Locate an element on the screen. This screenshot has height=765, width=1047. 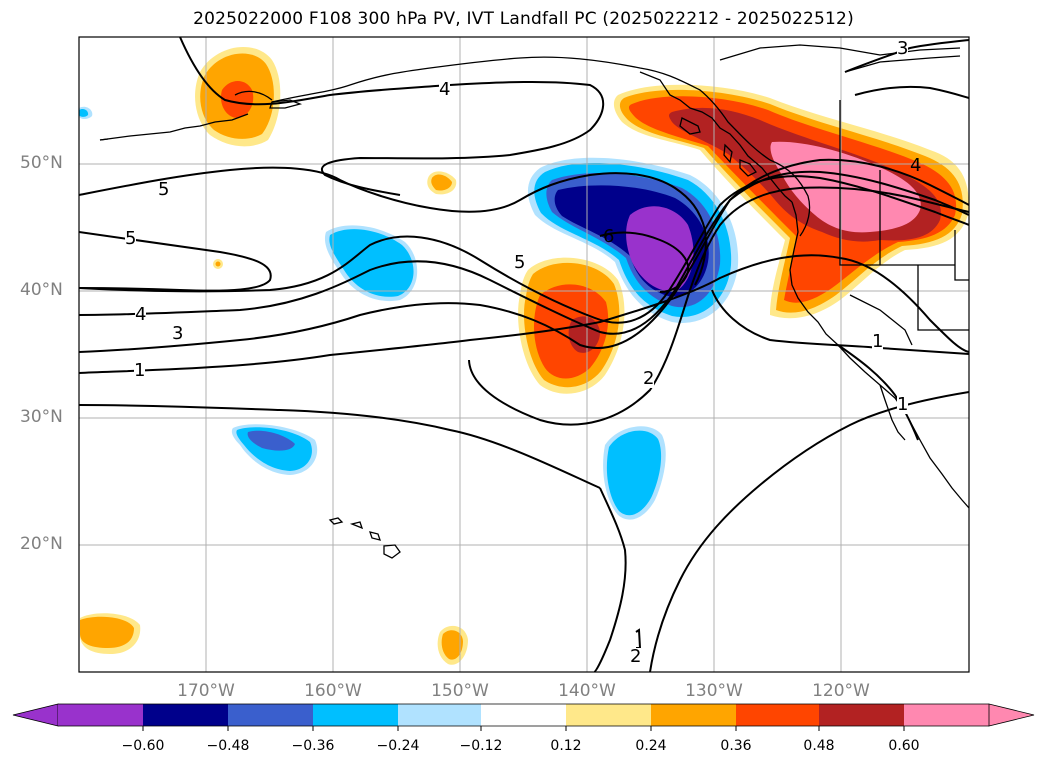
colorbar-tick-label: −0.12 is located at coordinates (481, 746).